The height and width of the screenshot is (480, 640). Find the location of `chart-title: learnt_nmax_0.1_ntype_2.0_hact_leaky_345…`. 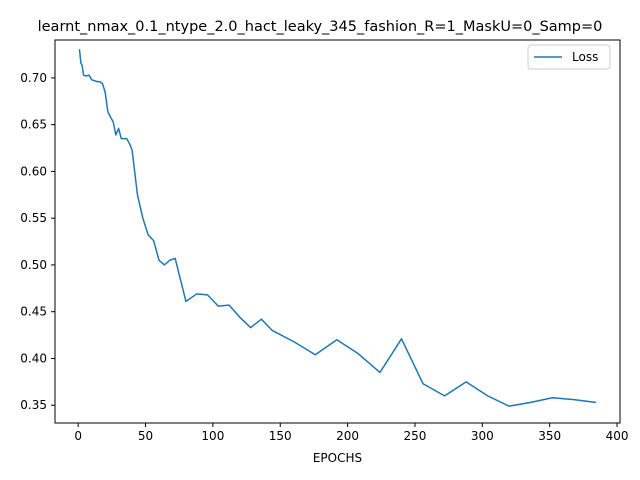

chart-title: learnt_nmax_0.1_ntype_2.0_hact_leaky_345… is located at coordinates (320, 27).